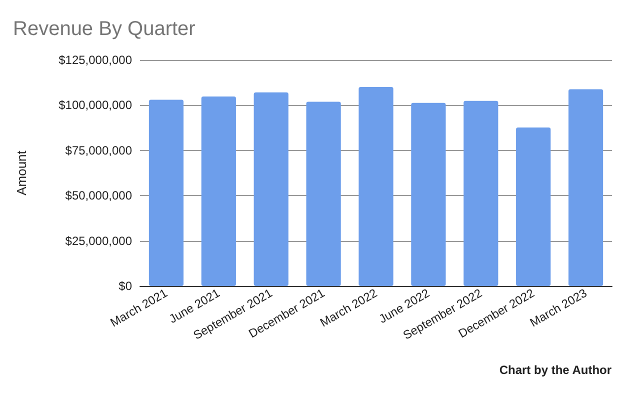 Image resolution: width=640 pixels, height=396 pixels. I want to click on y-axis-title: Amount, so click(21, 173).